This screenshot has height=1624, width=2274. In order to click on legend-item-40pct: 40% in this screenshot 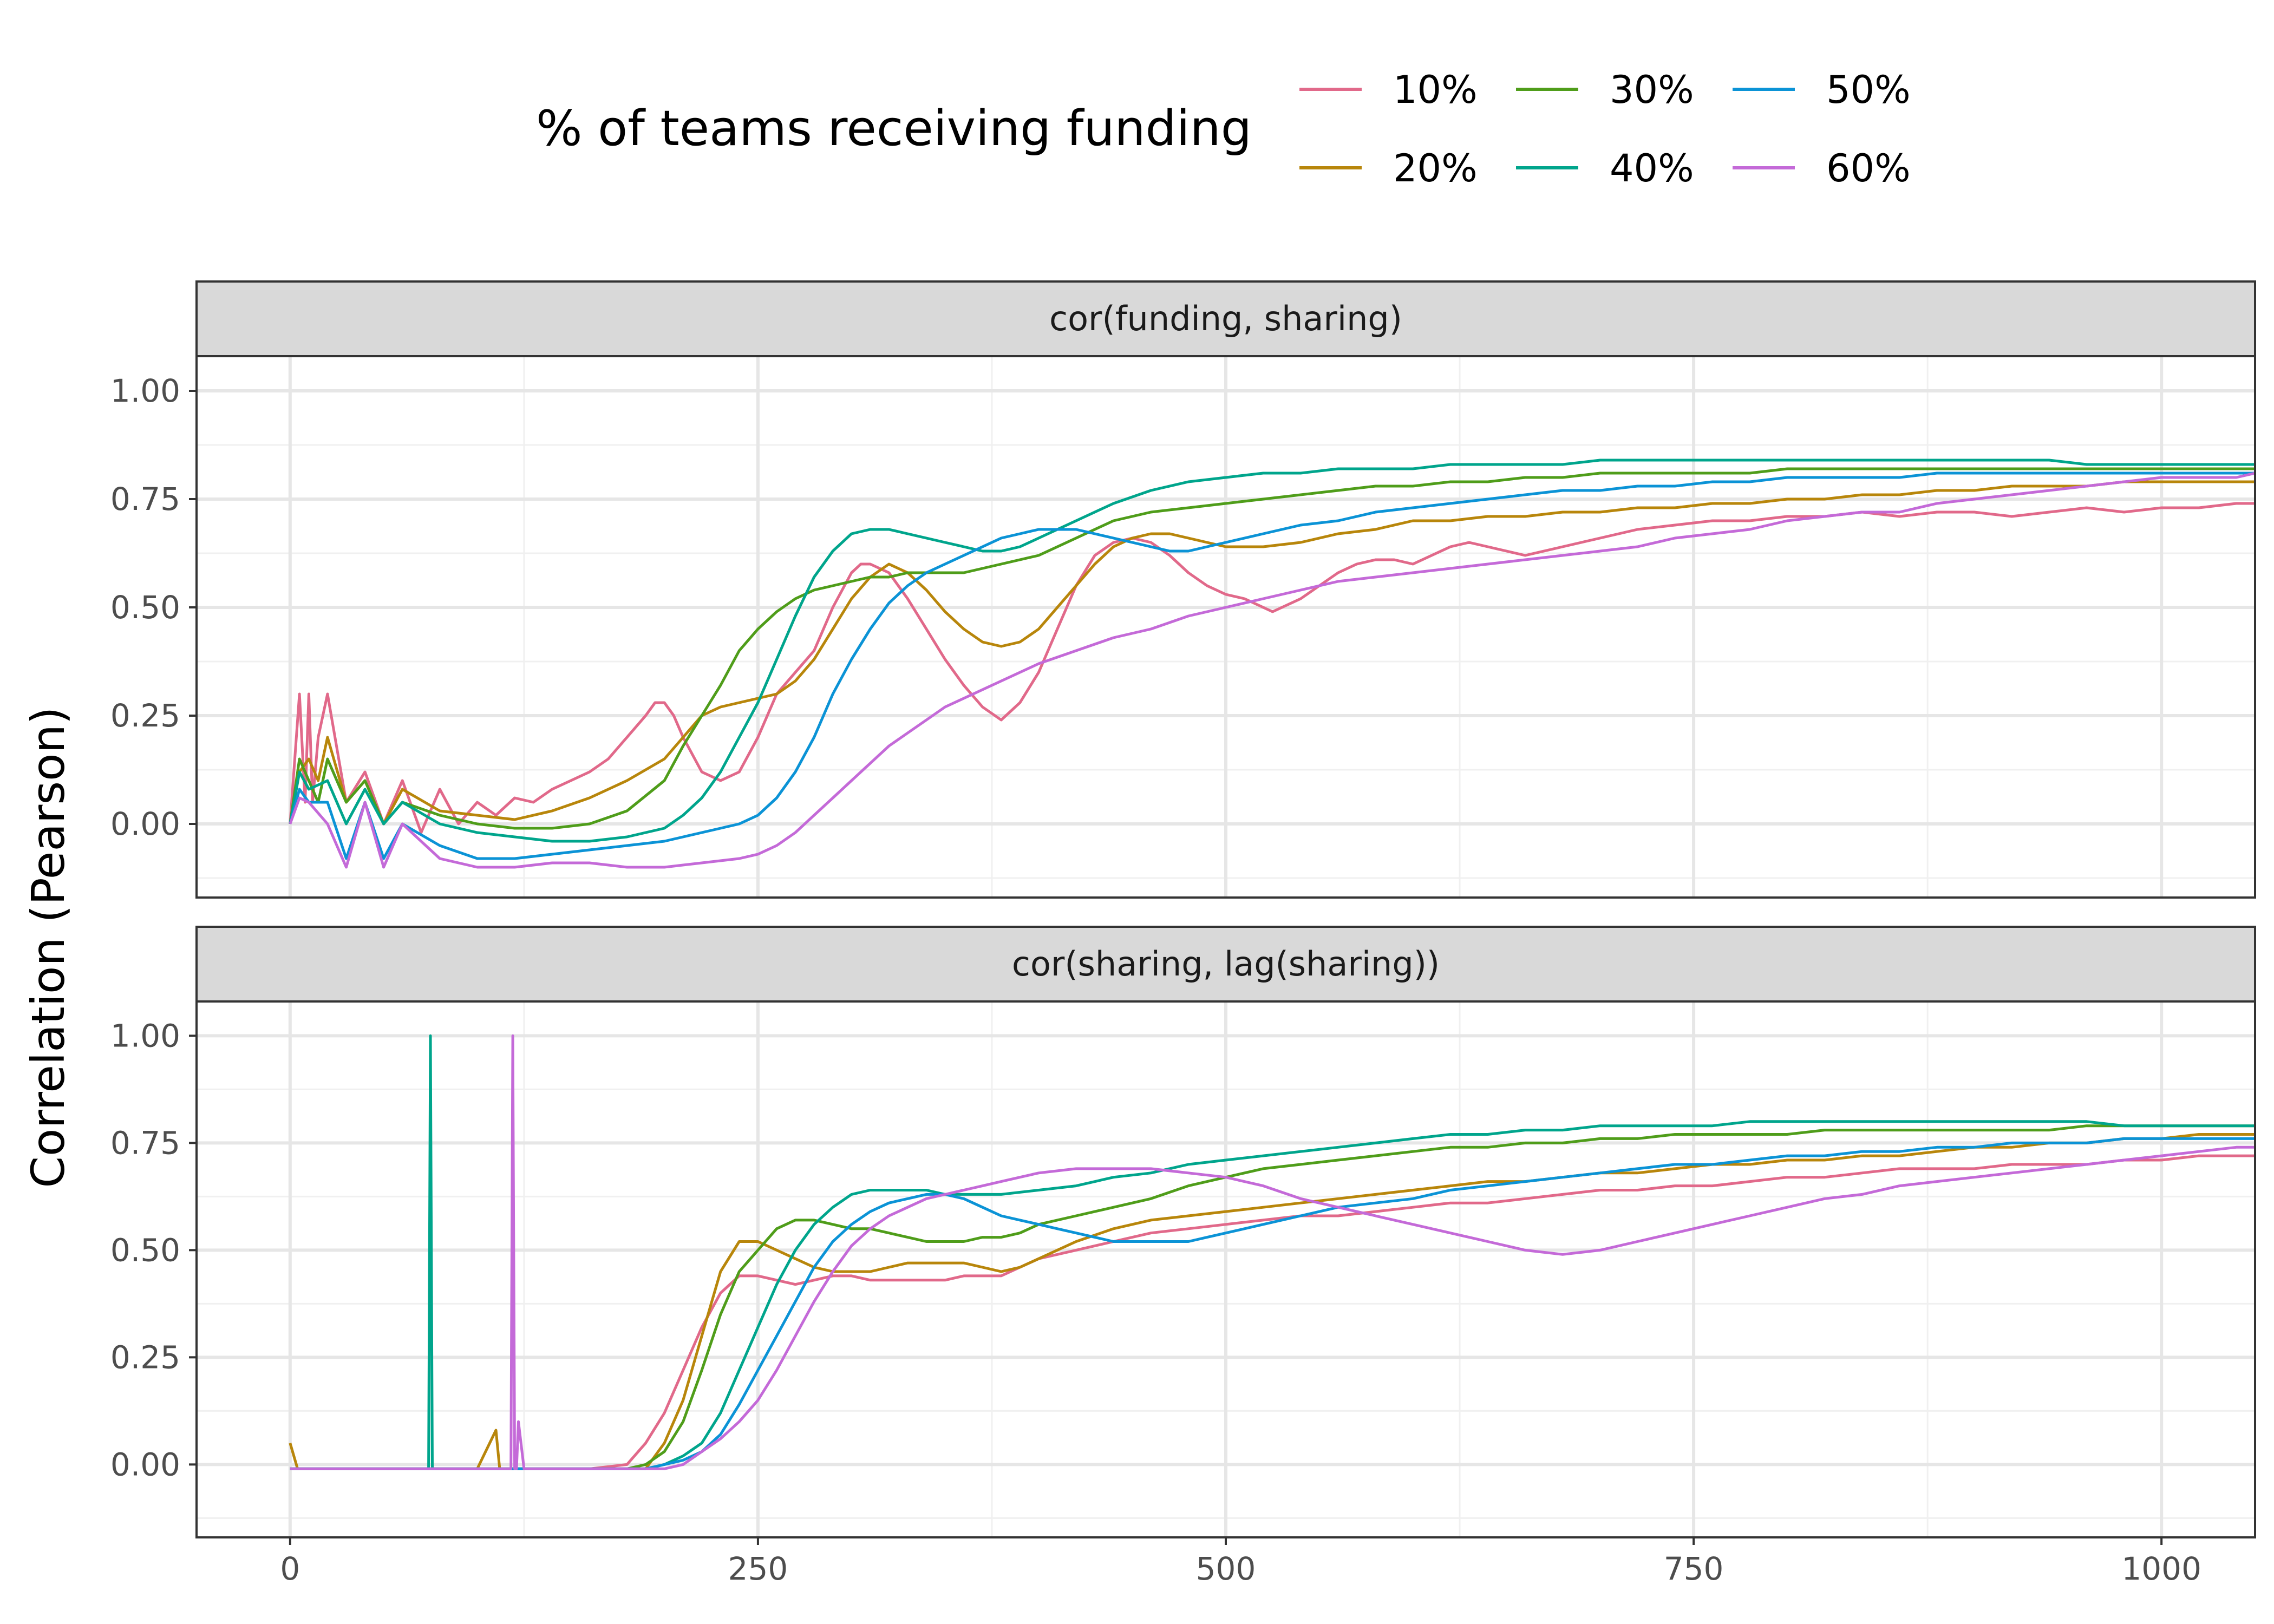, I will do `click(1605, 168)`.